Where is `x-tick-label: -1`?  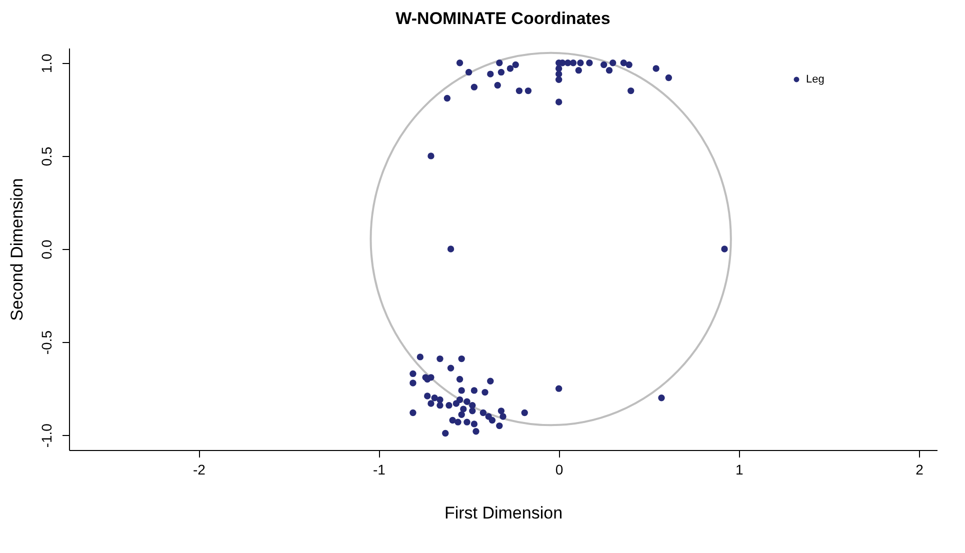
x-tick-label: -1 is located at coordinates (379, 470).